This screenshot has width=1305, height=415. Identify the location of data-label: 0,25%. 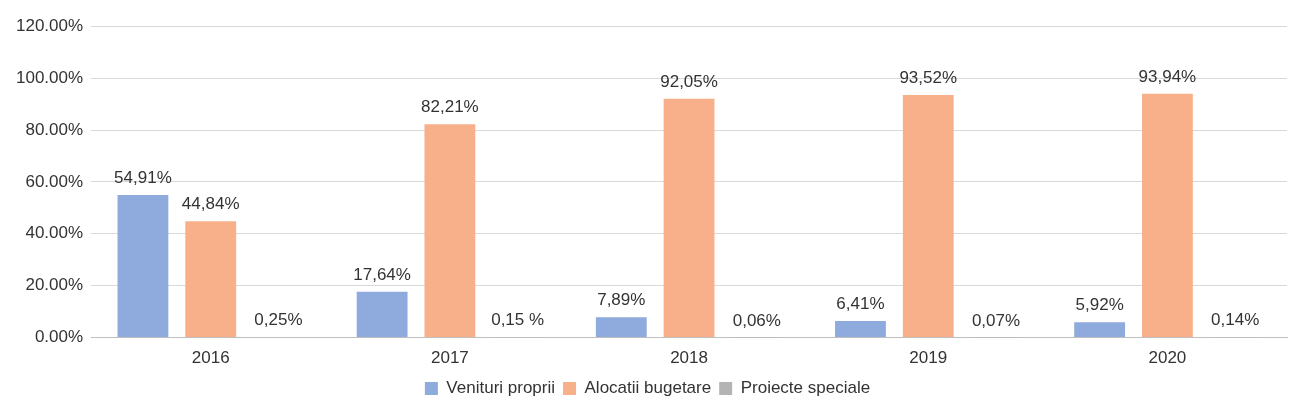
(278, 320).